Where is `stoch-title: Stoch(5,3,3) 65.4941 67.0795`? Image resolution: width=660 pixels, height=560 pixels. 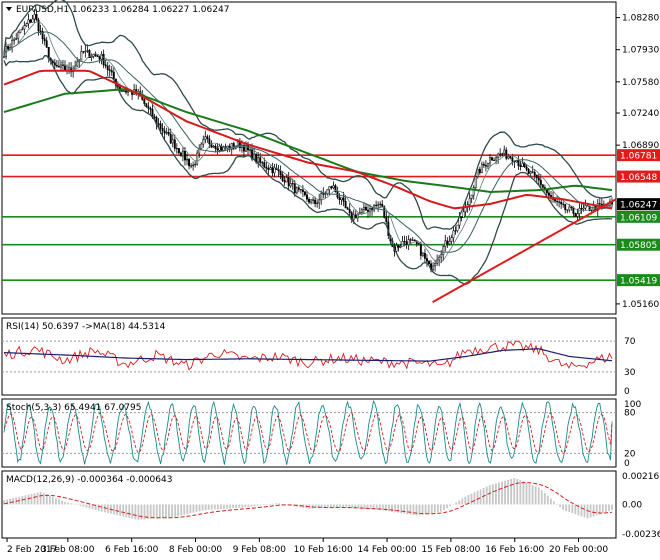
stoch-title: Stoch(5,3,3) 65.4941 67.0795 is located at coordinates (73, 408).